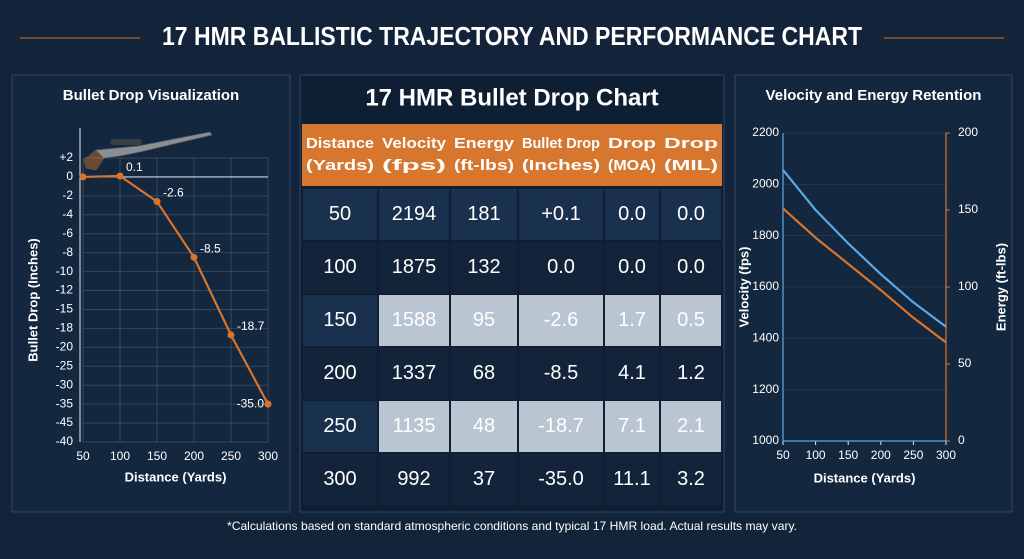 The width and height of the screenshot is (1024, 559). I want to click on table-cell: 2.1, so click(691, 426).